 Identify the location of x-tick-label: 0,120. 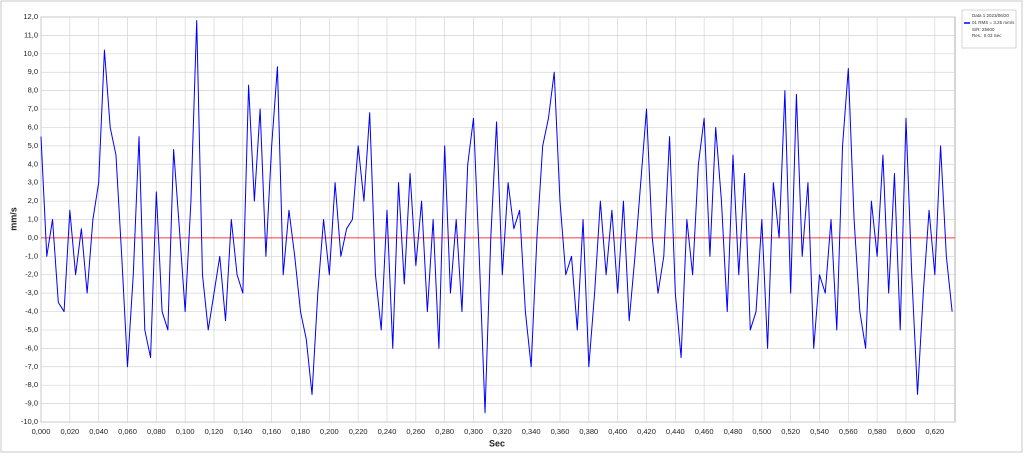
(214, 431).